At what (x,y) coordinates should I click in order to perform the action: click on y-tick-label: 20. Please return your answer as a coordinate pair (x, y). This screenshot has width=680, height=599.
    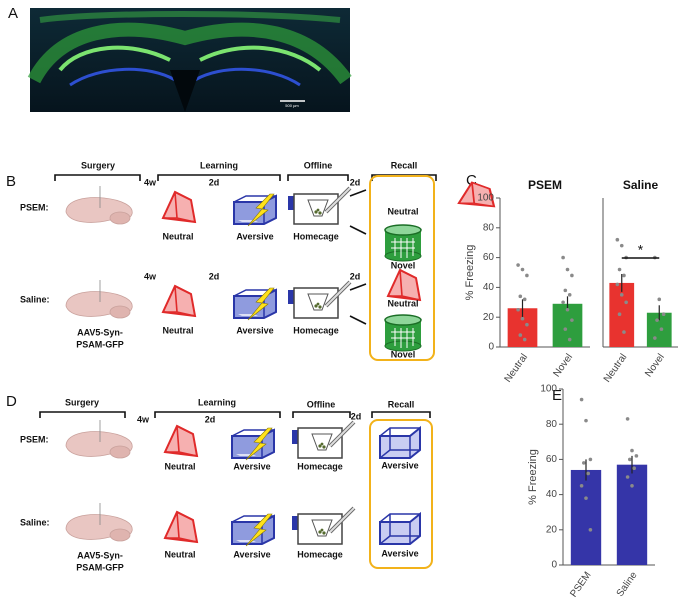
    Looking at the image, I should click on (552, 529).